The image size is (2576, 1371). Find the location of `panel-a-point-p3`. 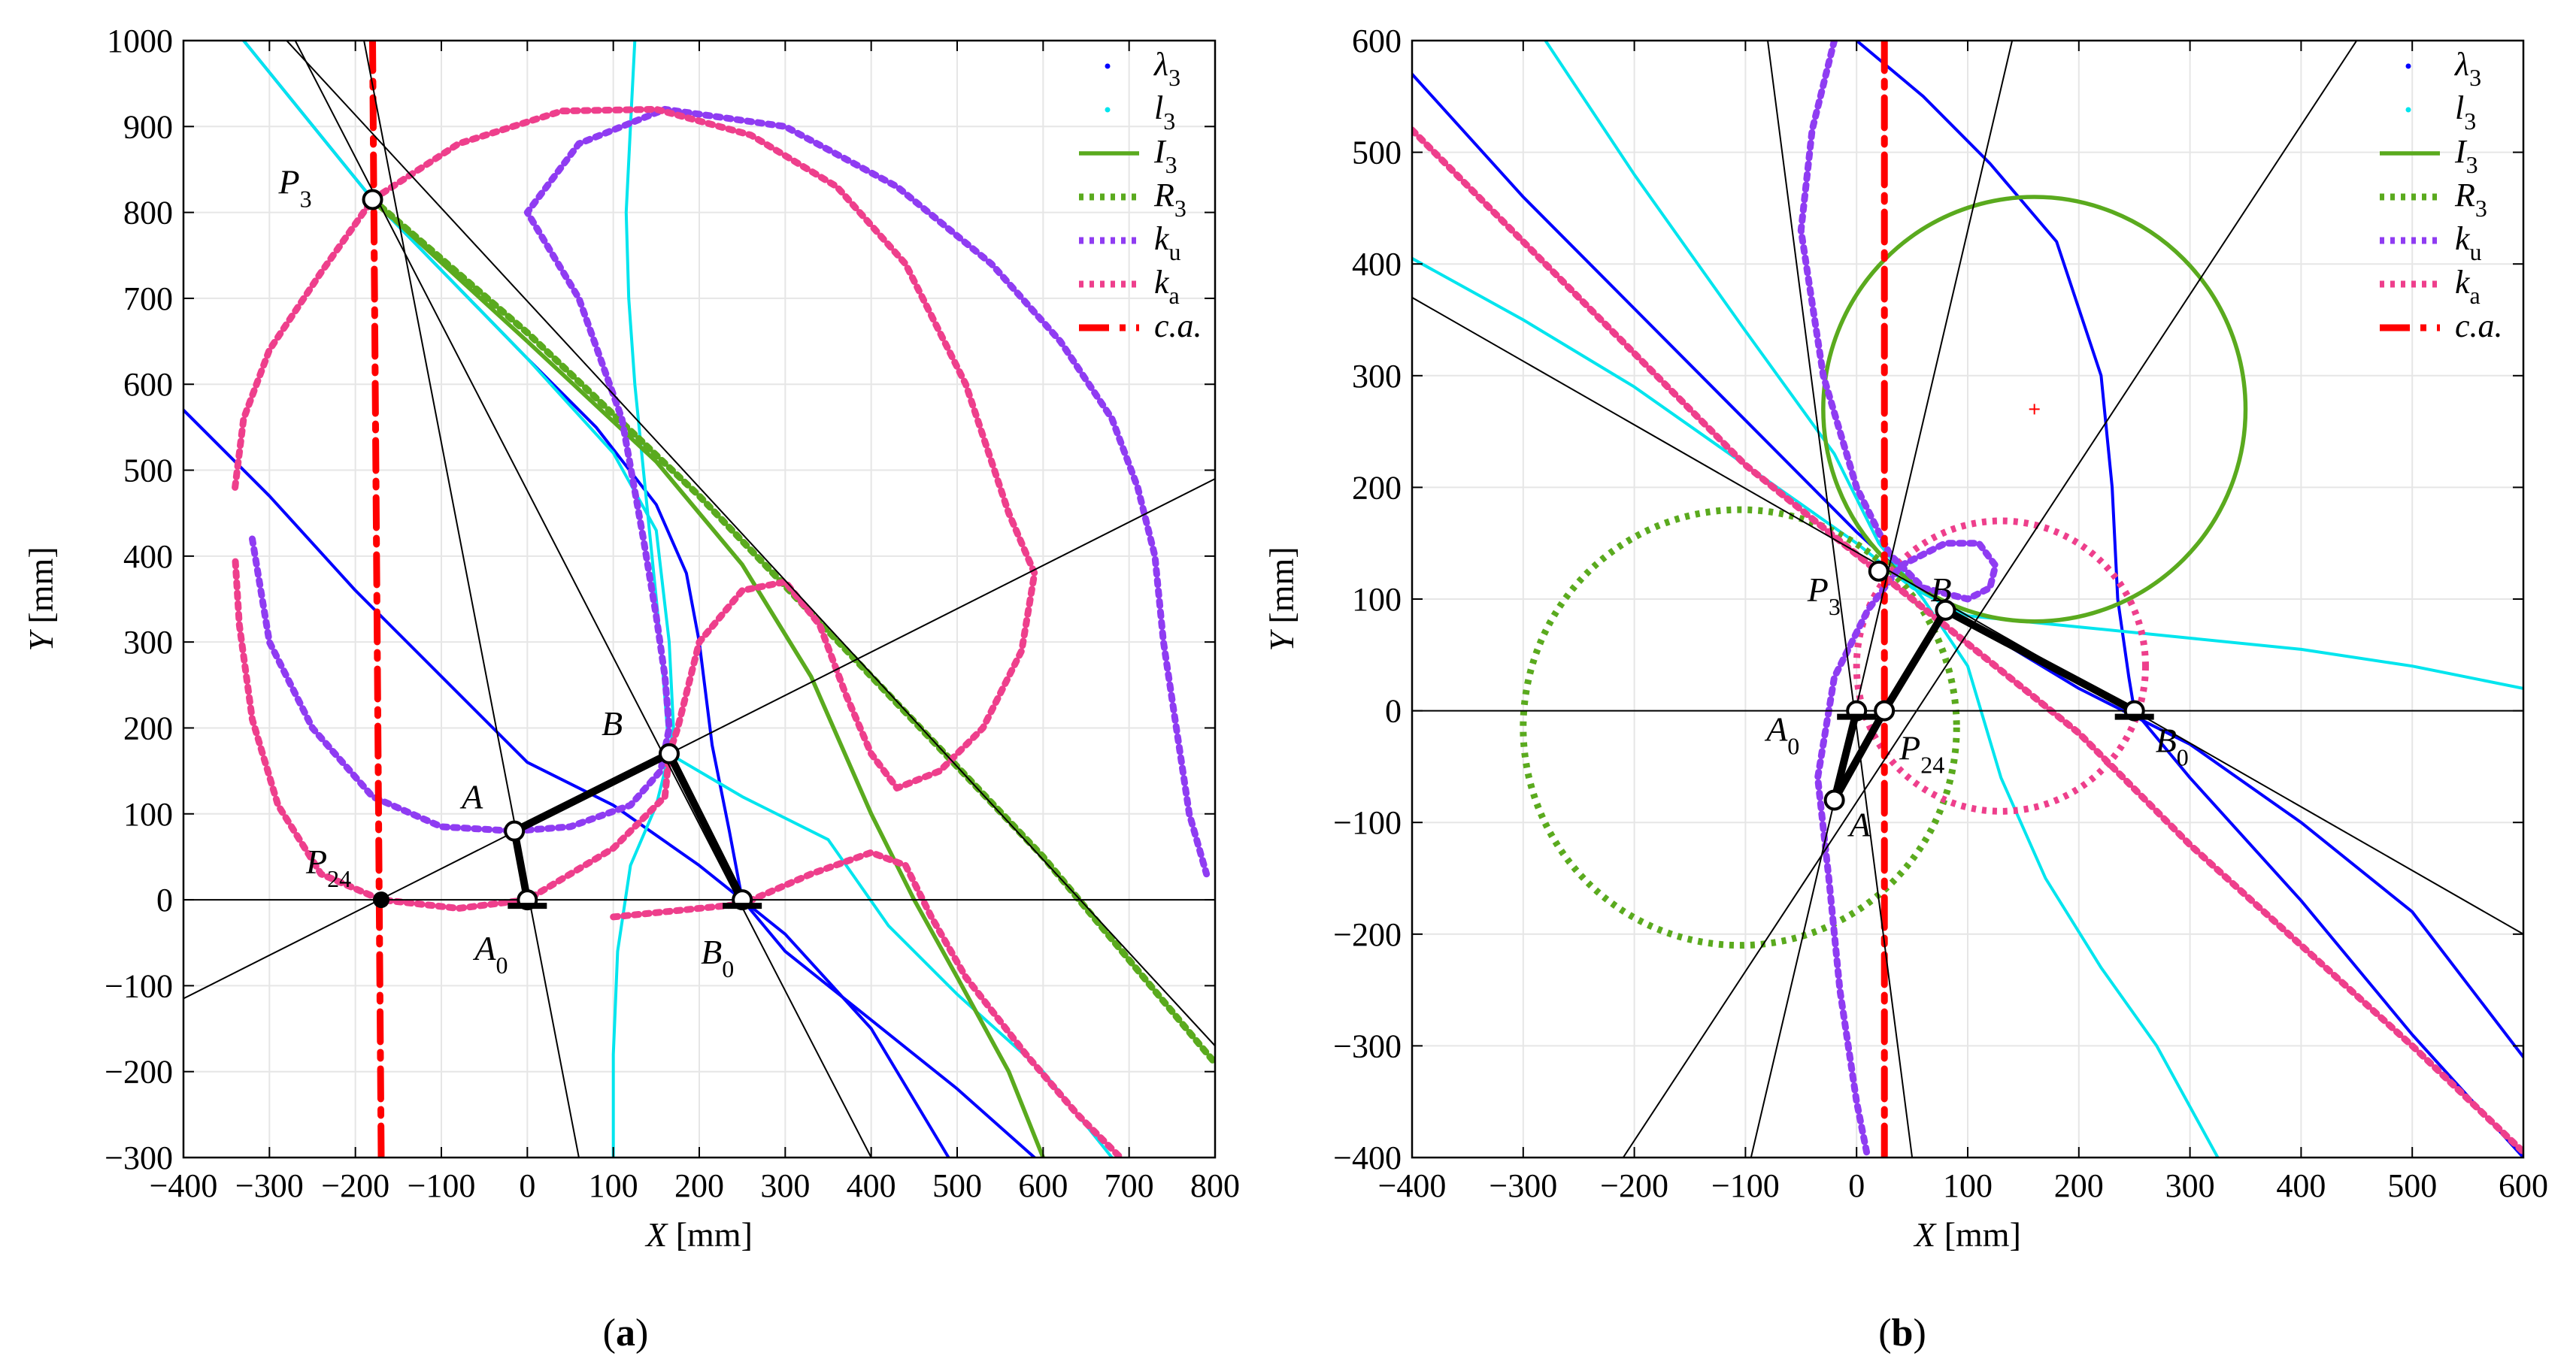

panel-a-point-p3 is located at coordinates (372, 199).